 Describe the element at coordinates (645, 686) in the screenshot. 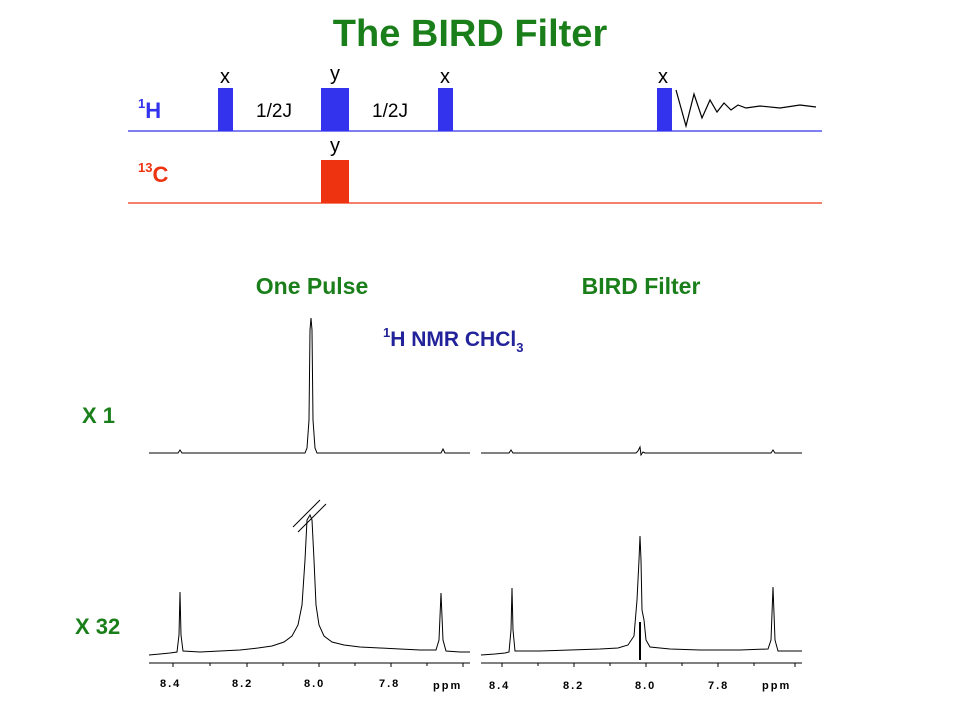

I see `tick-right-8.0: 8.0` at that location.